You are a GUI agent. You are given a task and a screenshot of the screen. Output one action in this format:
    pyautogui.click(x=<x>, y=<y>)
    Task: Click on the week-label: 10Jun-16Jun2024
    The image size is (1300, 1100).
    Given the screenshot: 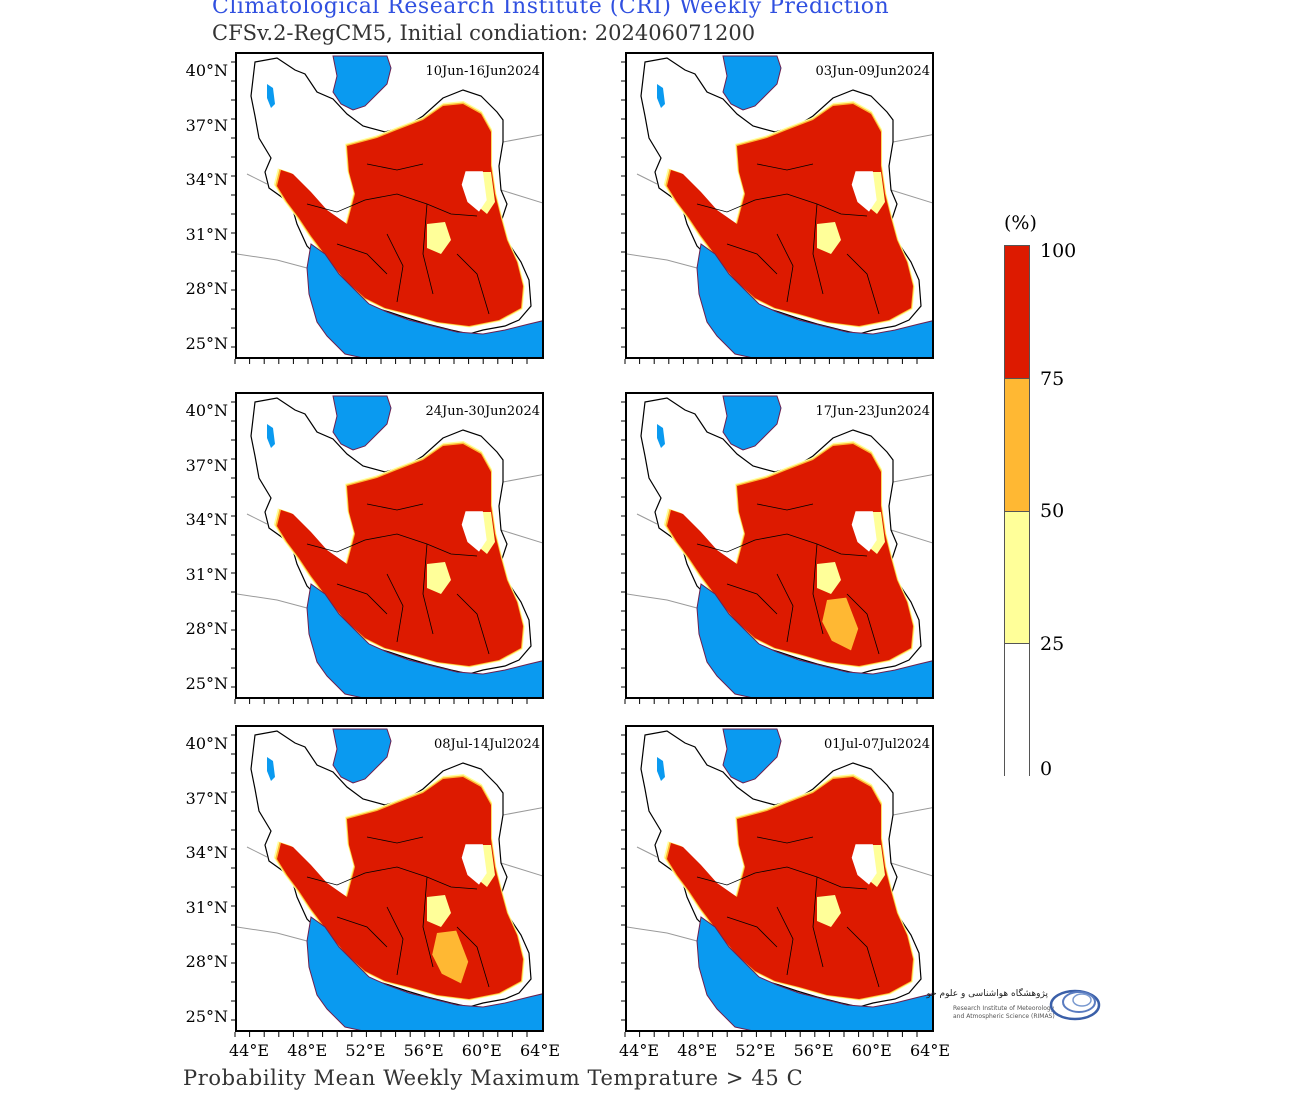 What is the action you would take?
    pyautogui.click(x=482, y=71)
    